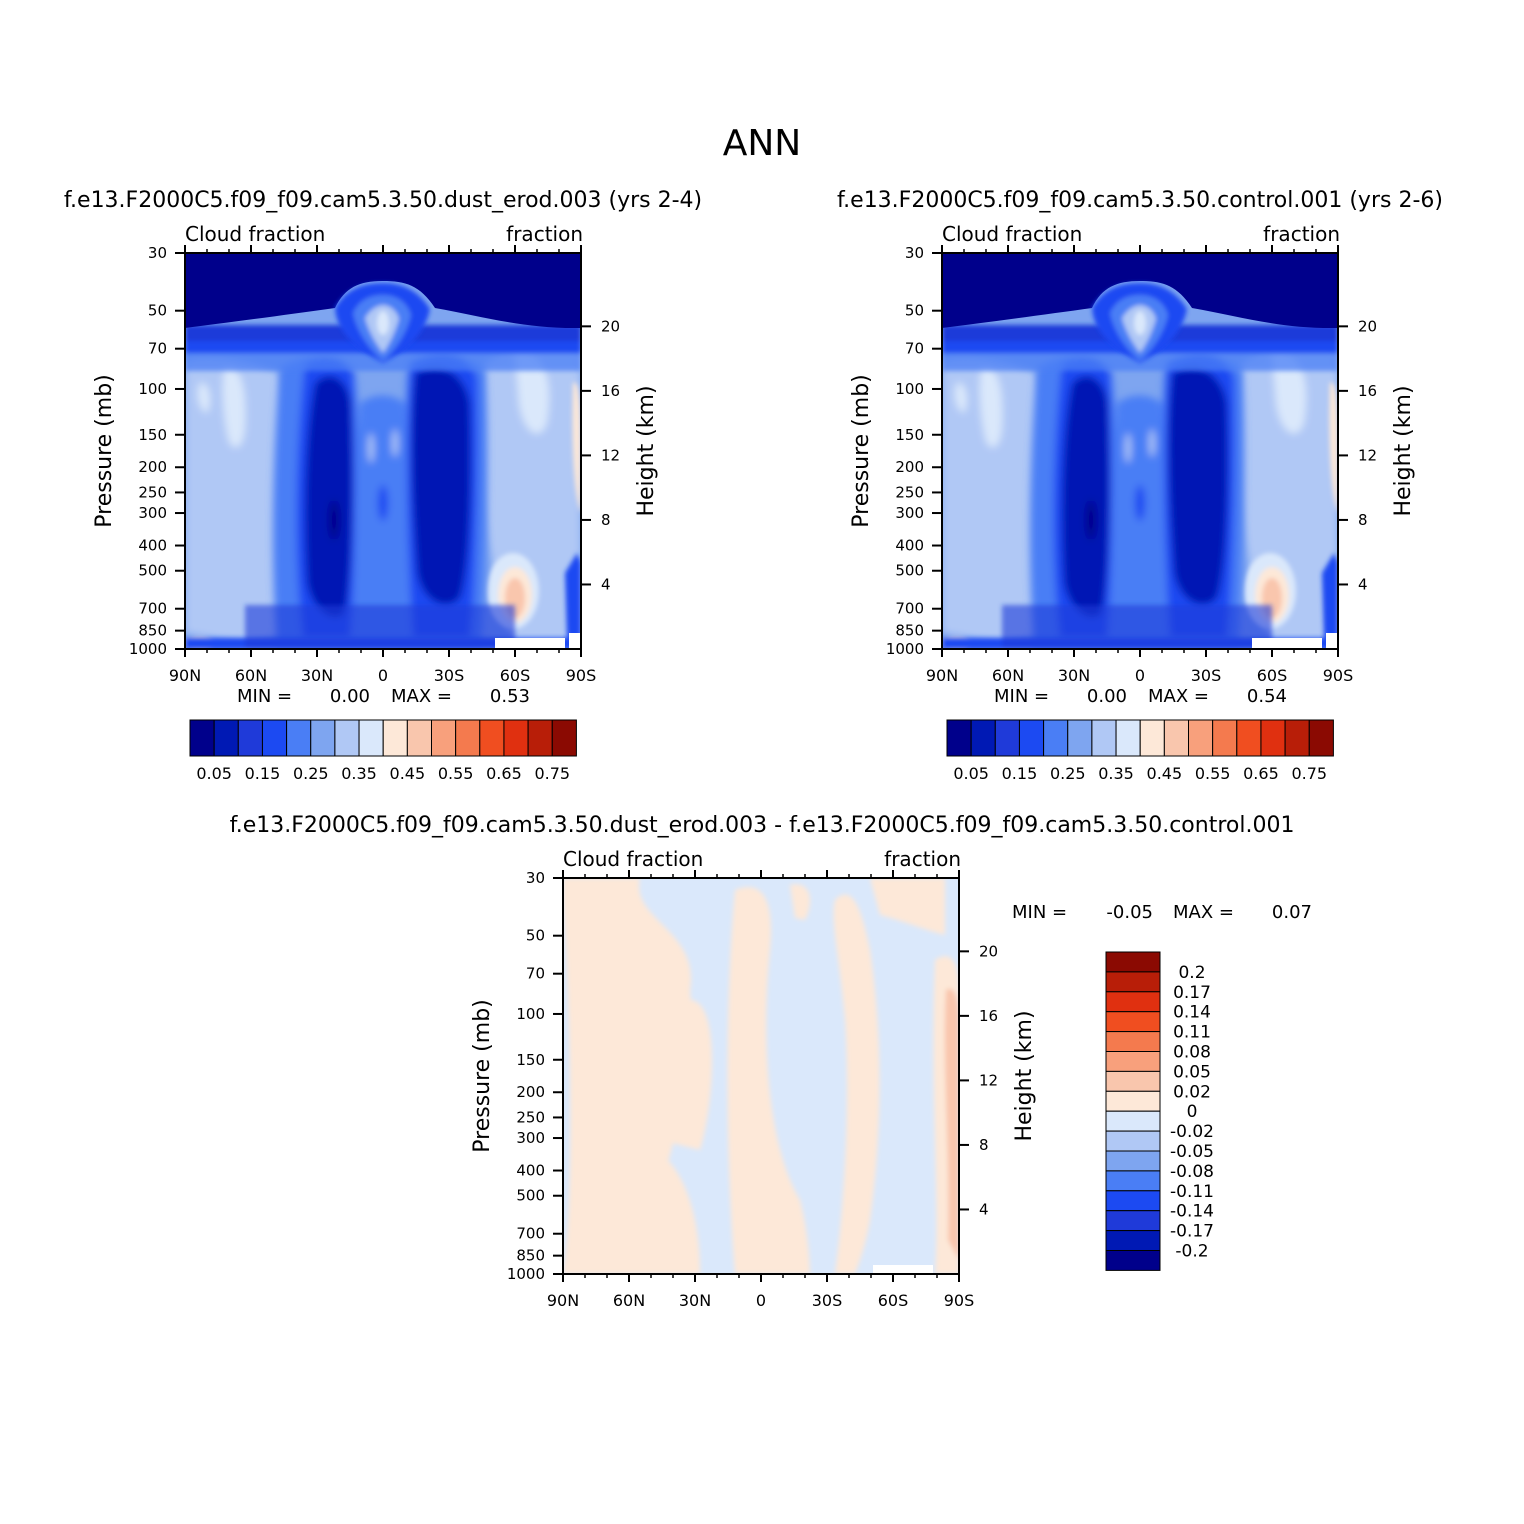 The height and width of the screenshot is (1524, 1524). What do you see at coordinates (421, 696) in the screenshot?
I see `panel-model-max-label: MAX =` at bounding box center [421, 696].